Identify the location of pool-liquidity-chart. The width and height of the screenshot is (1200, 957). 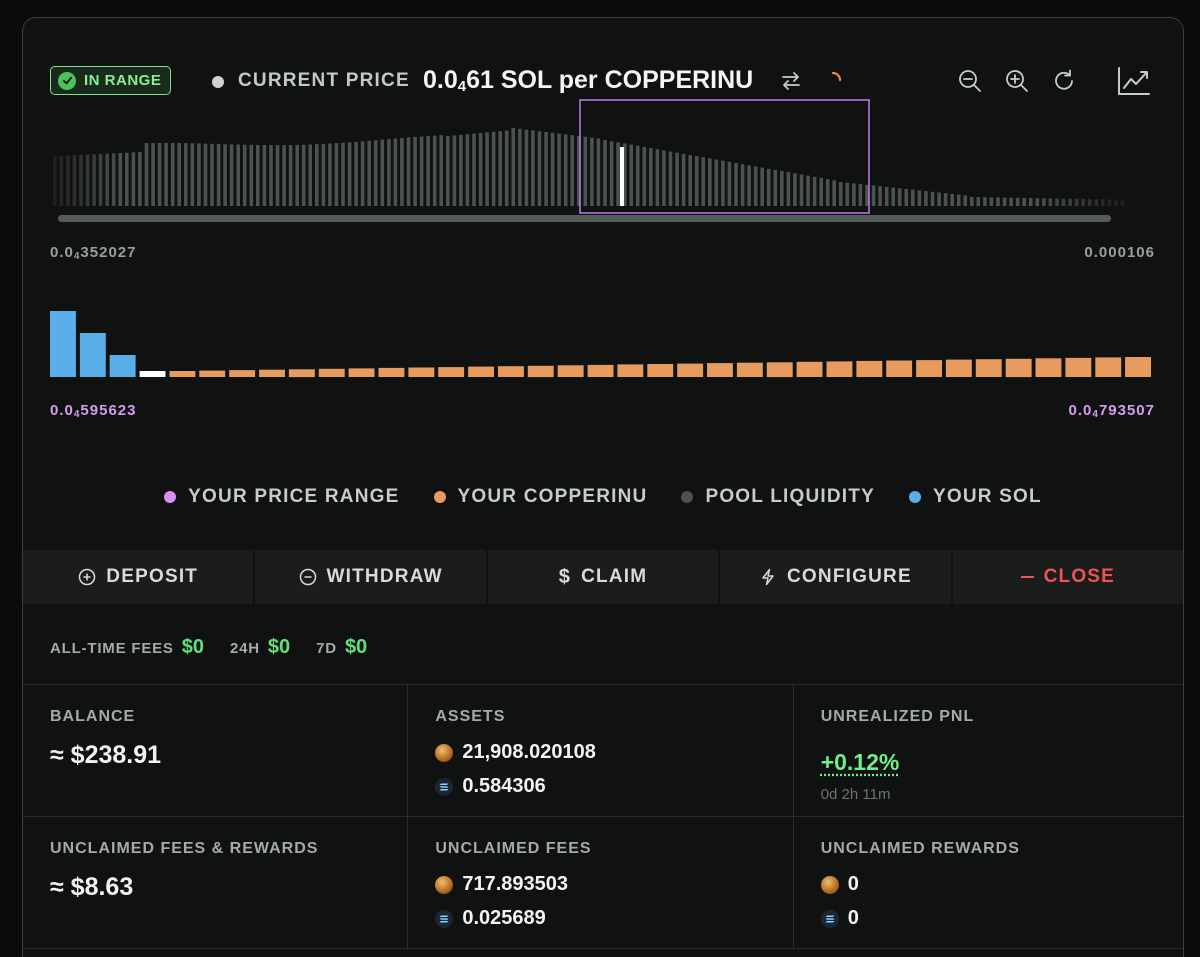
(603, 163).